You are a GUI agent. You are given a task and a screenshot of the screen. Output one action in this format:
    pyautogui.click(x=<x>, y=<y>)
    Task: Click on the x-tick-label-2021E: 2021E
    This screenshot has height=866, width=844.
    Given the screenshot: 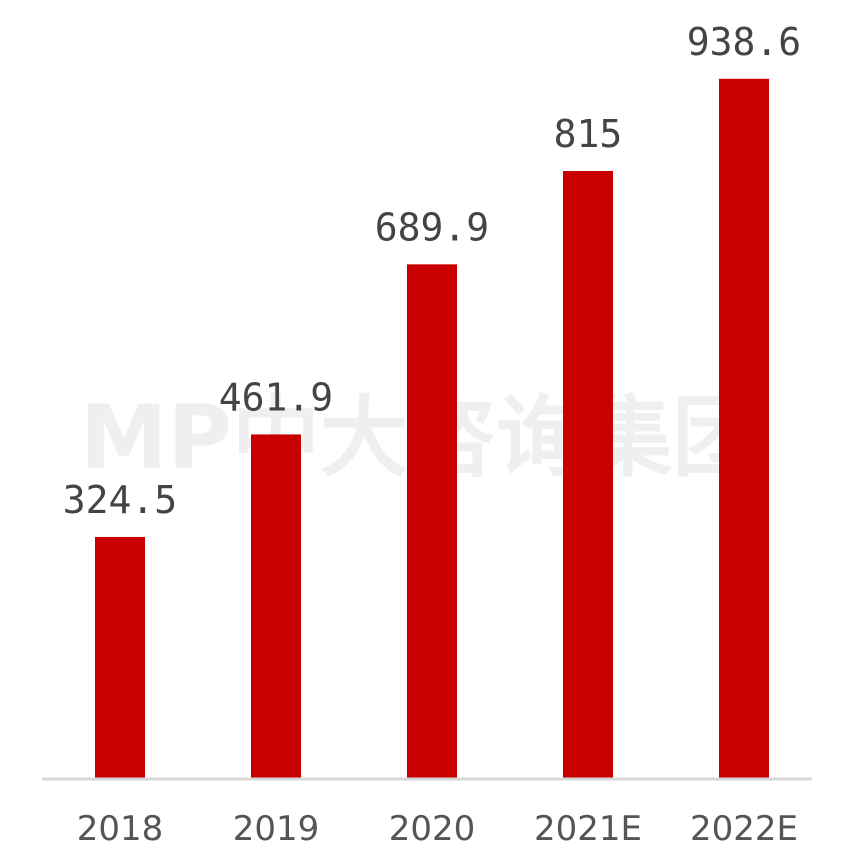 What is the action you would take?
    pyautogui.click(x=588, y=829)
    